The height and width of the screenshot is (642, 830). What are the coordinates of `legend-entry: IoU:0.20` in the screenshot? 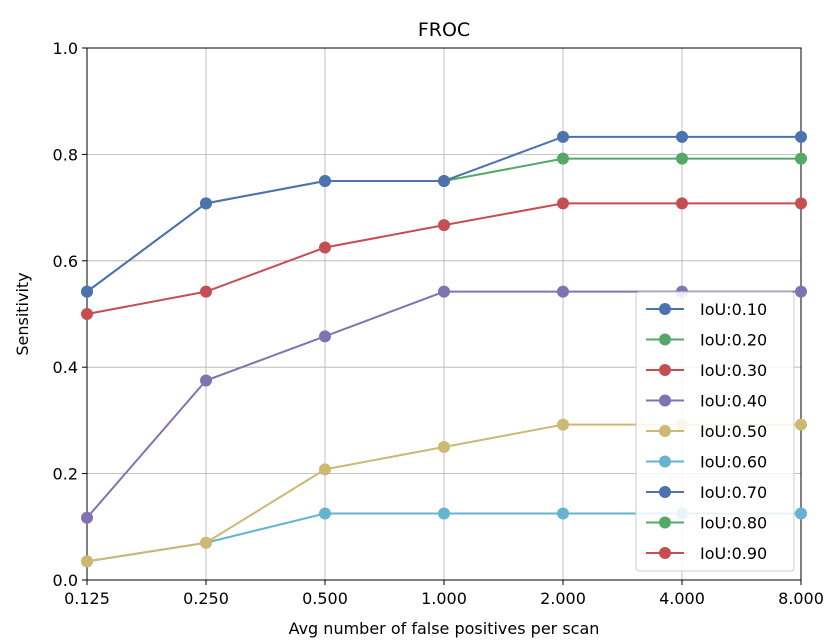 It's located at (706, 340).